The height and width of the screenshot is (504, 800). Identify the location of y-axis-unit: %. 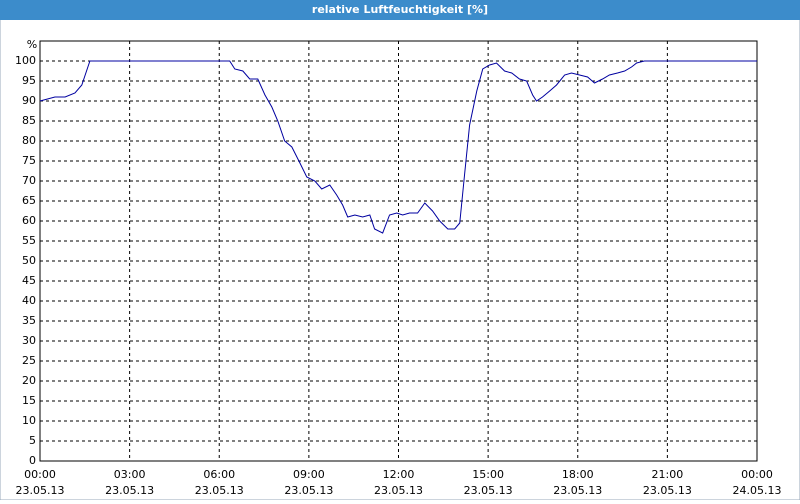
(32, 44).